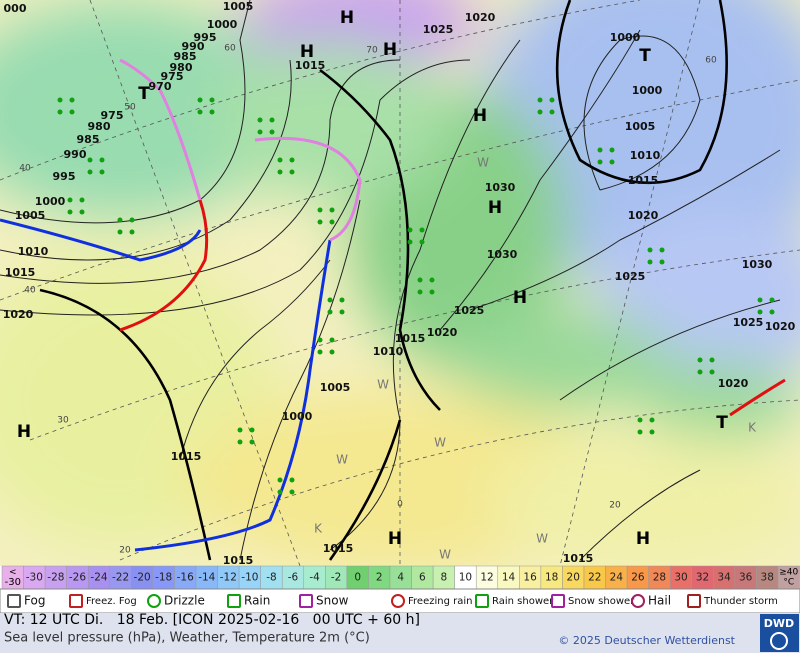  I want to click on scale-label: -6, so click(293, 578).